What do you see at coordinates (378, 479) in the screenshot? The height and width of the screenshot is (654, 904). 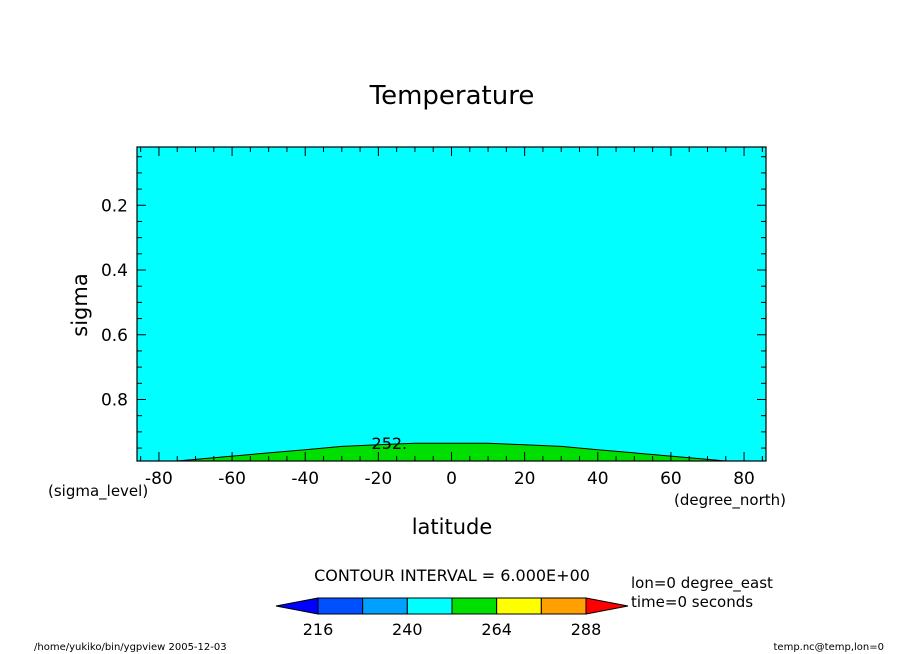 I see `x-tick-label: -20` at bounding box center [378, 479].